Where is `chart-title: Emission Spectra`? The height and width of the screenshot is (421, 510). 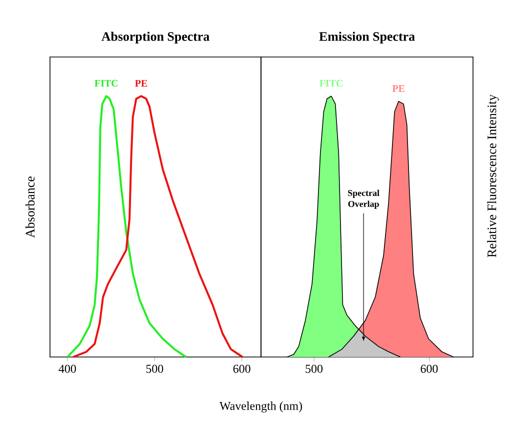
chart-title: Emission Spectra is located at coordinates (367, 38).